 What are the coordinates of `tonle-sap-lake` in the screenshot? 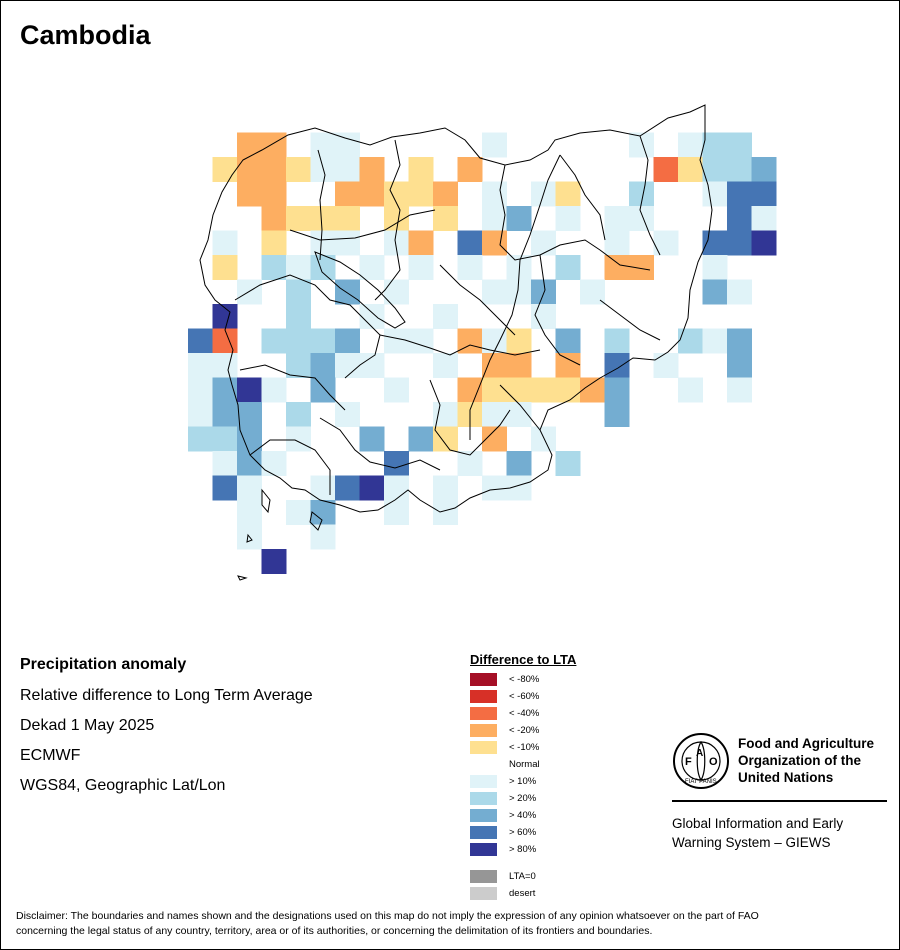 It's located at (360, 290).